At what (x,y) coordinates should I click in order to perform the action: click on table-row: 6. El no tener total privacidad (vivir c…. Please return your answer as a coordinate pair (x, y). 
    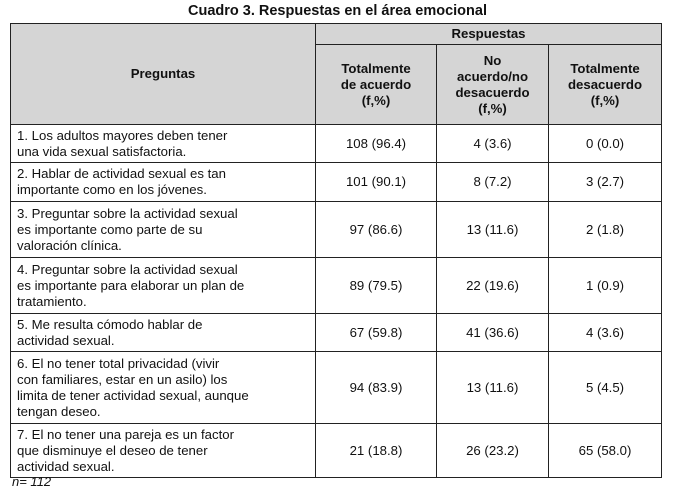
    Looking at the image, I should click on (336, 387).